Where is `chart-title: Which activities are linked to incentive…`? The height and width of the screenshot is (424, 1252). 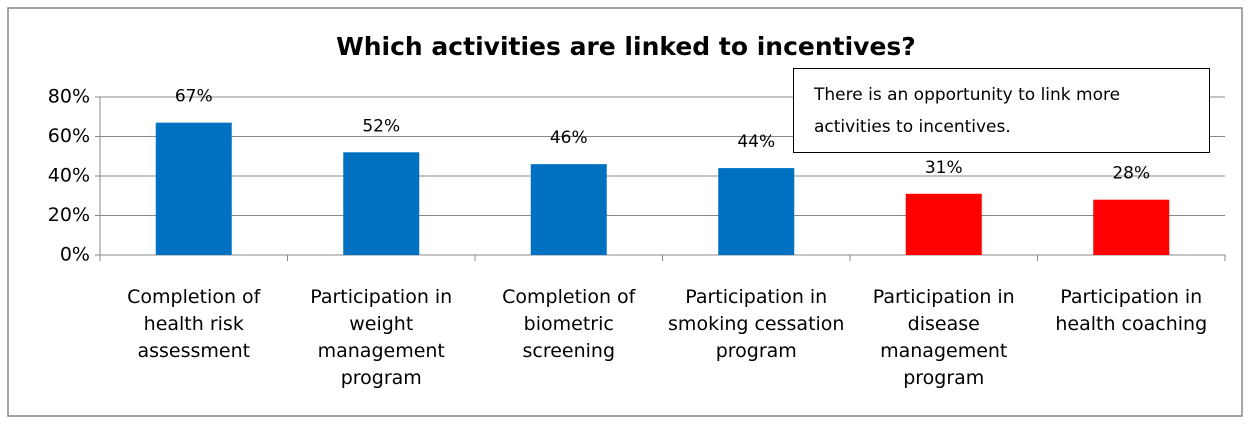
chart-title: Which activities are linked to incentive… is located at coordinates (626, 46).